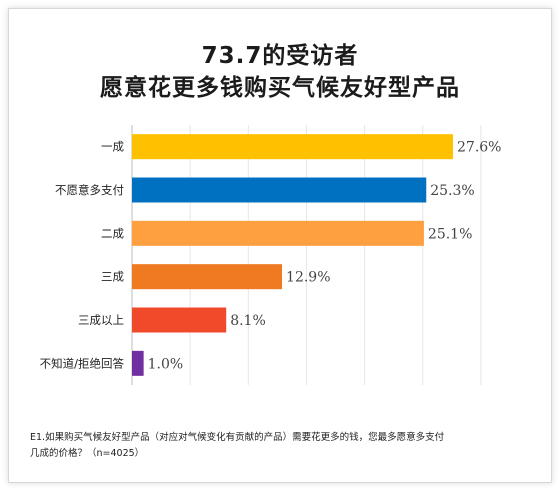  Describe the element at coordinates (450, 234) in the screenshot. I see `value-label: 25.1%` at that location.